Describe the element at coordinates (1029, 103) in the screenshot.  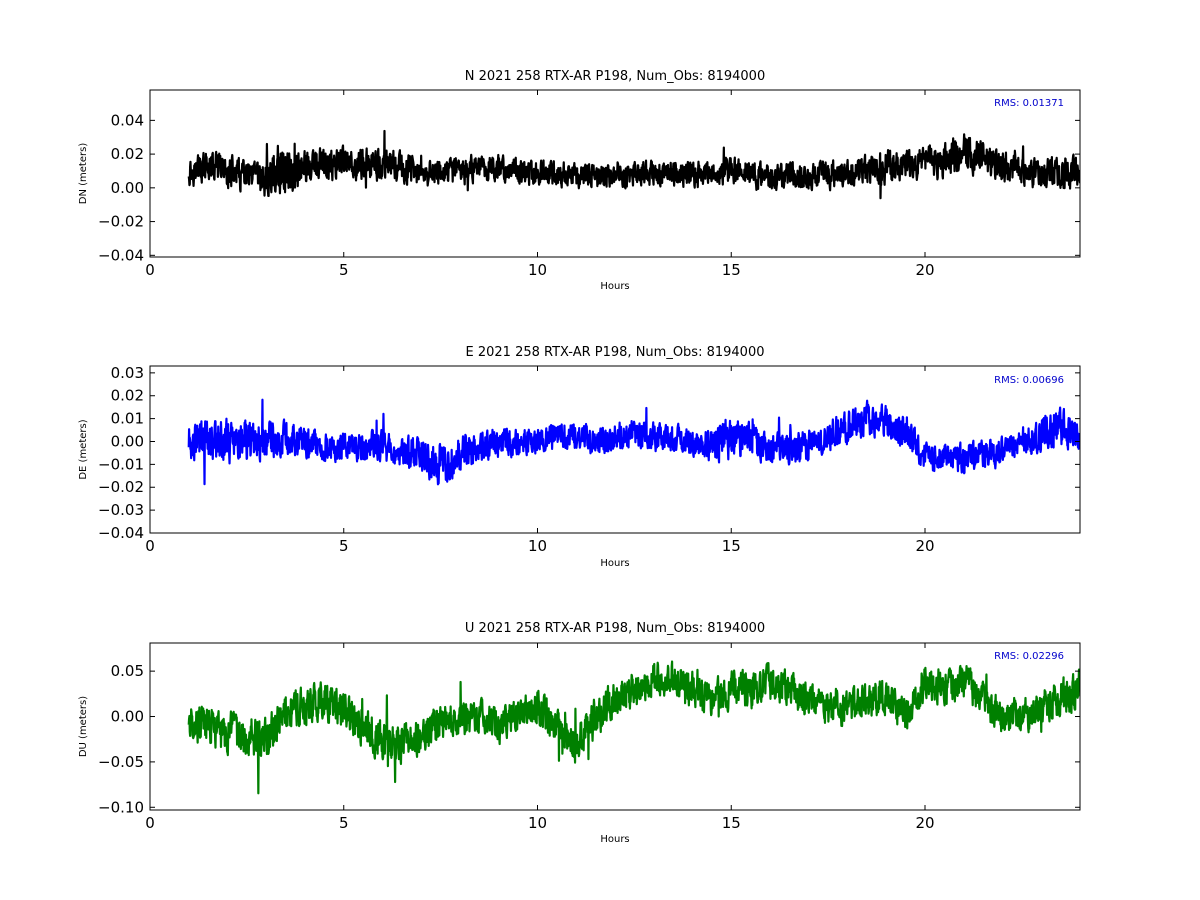
I see `rms-annotation: RMS: 0.01371` at that location.